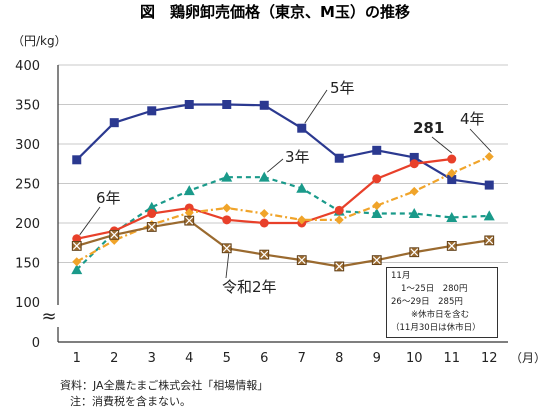 Image resolution: width=550 pixels, height=415 pixels. I want to click on series-label: 3年, so click(297, 157).